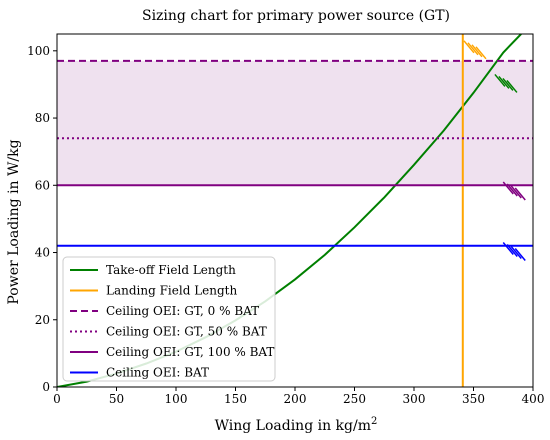  What do you see at coordinates (38, 51) in the screenshot?
I see `y-tick-label: 100` at bounding box center [38, 51].